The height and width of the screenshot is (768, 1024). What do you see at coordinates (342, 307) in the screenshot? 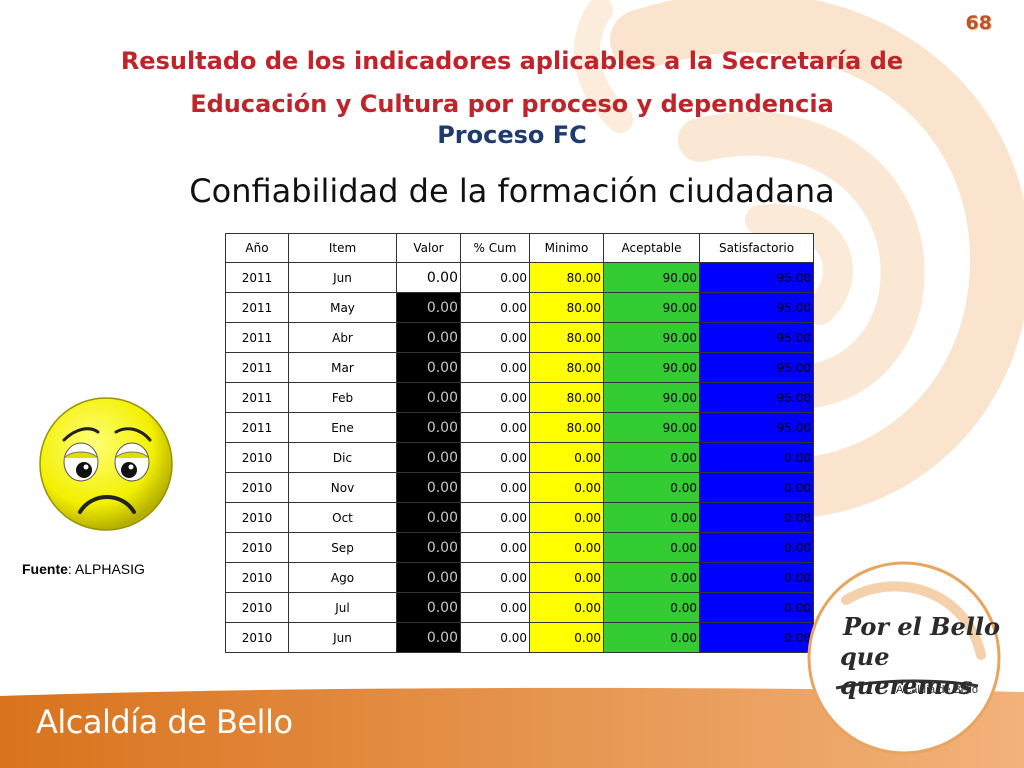
I see `cell-item: May` at bounding box center [342, 307].